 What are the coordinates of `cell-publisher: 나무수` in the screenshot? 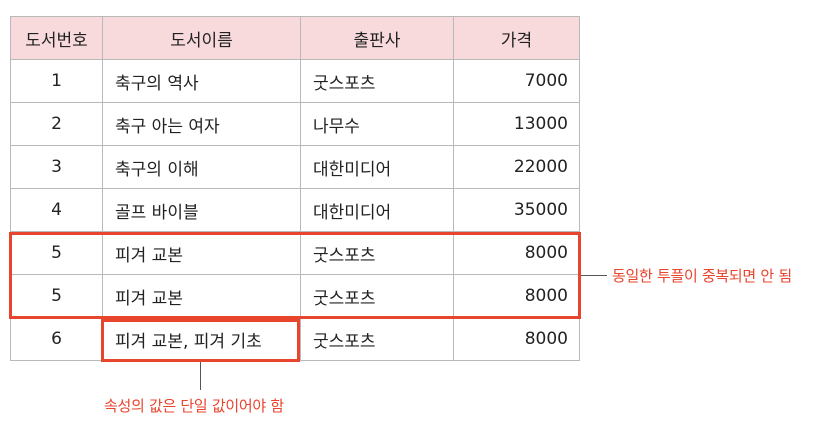 It's located at (377, 124).